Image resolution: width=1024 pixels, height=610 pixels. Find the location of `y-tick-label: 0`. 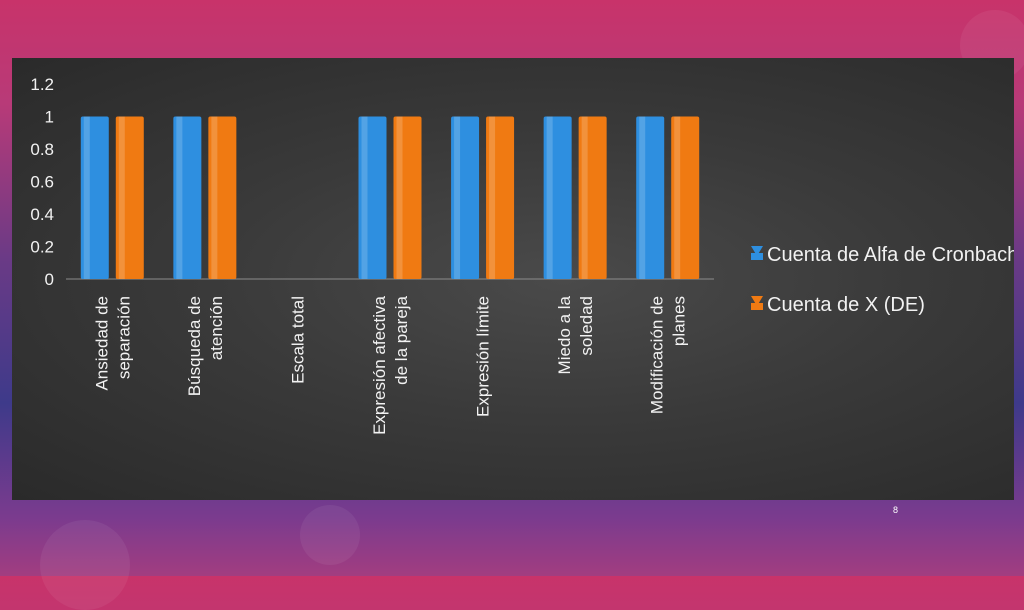

y-tick-label: 0 is located at coordinates (49, 279).